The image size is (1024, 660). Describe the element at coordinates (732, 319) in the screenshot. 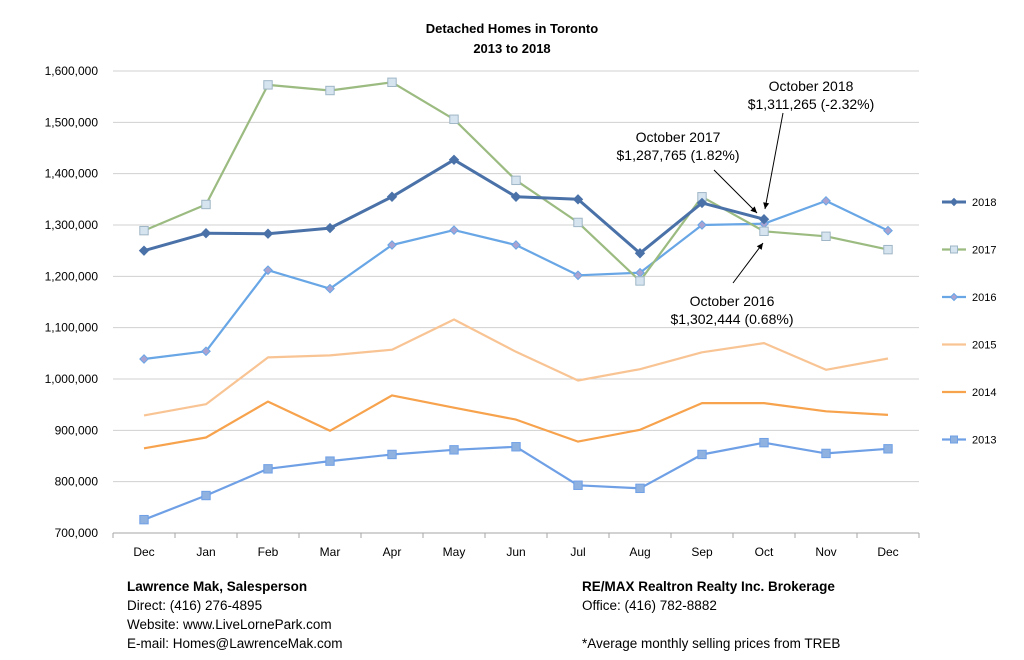

I see `annotation-oct-2016-value: $1,302,444 (0.68%)` at that location.